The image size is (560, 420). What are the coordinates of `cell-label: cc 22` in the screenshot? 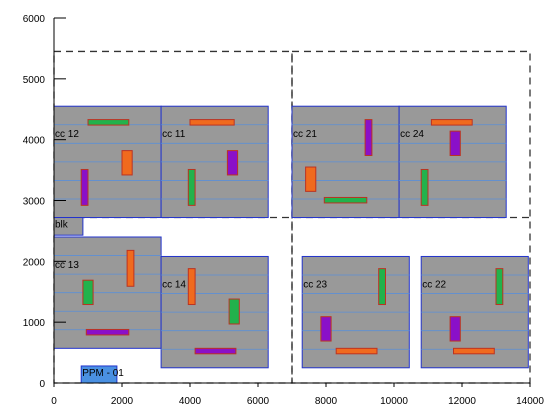 It's located at (434, 284).